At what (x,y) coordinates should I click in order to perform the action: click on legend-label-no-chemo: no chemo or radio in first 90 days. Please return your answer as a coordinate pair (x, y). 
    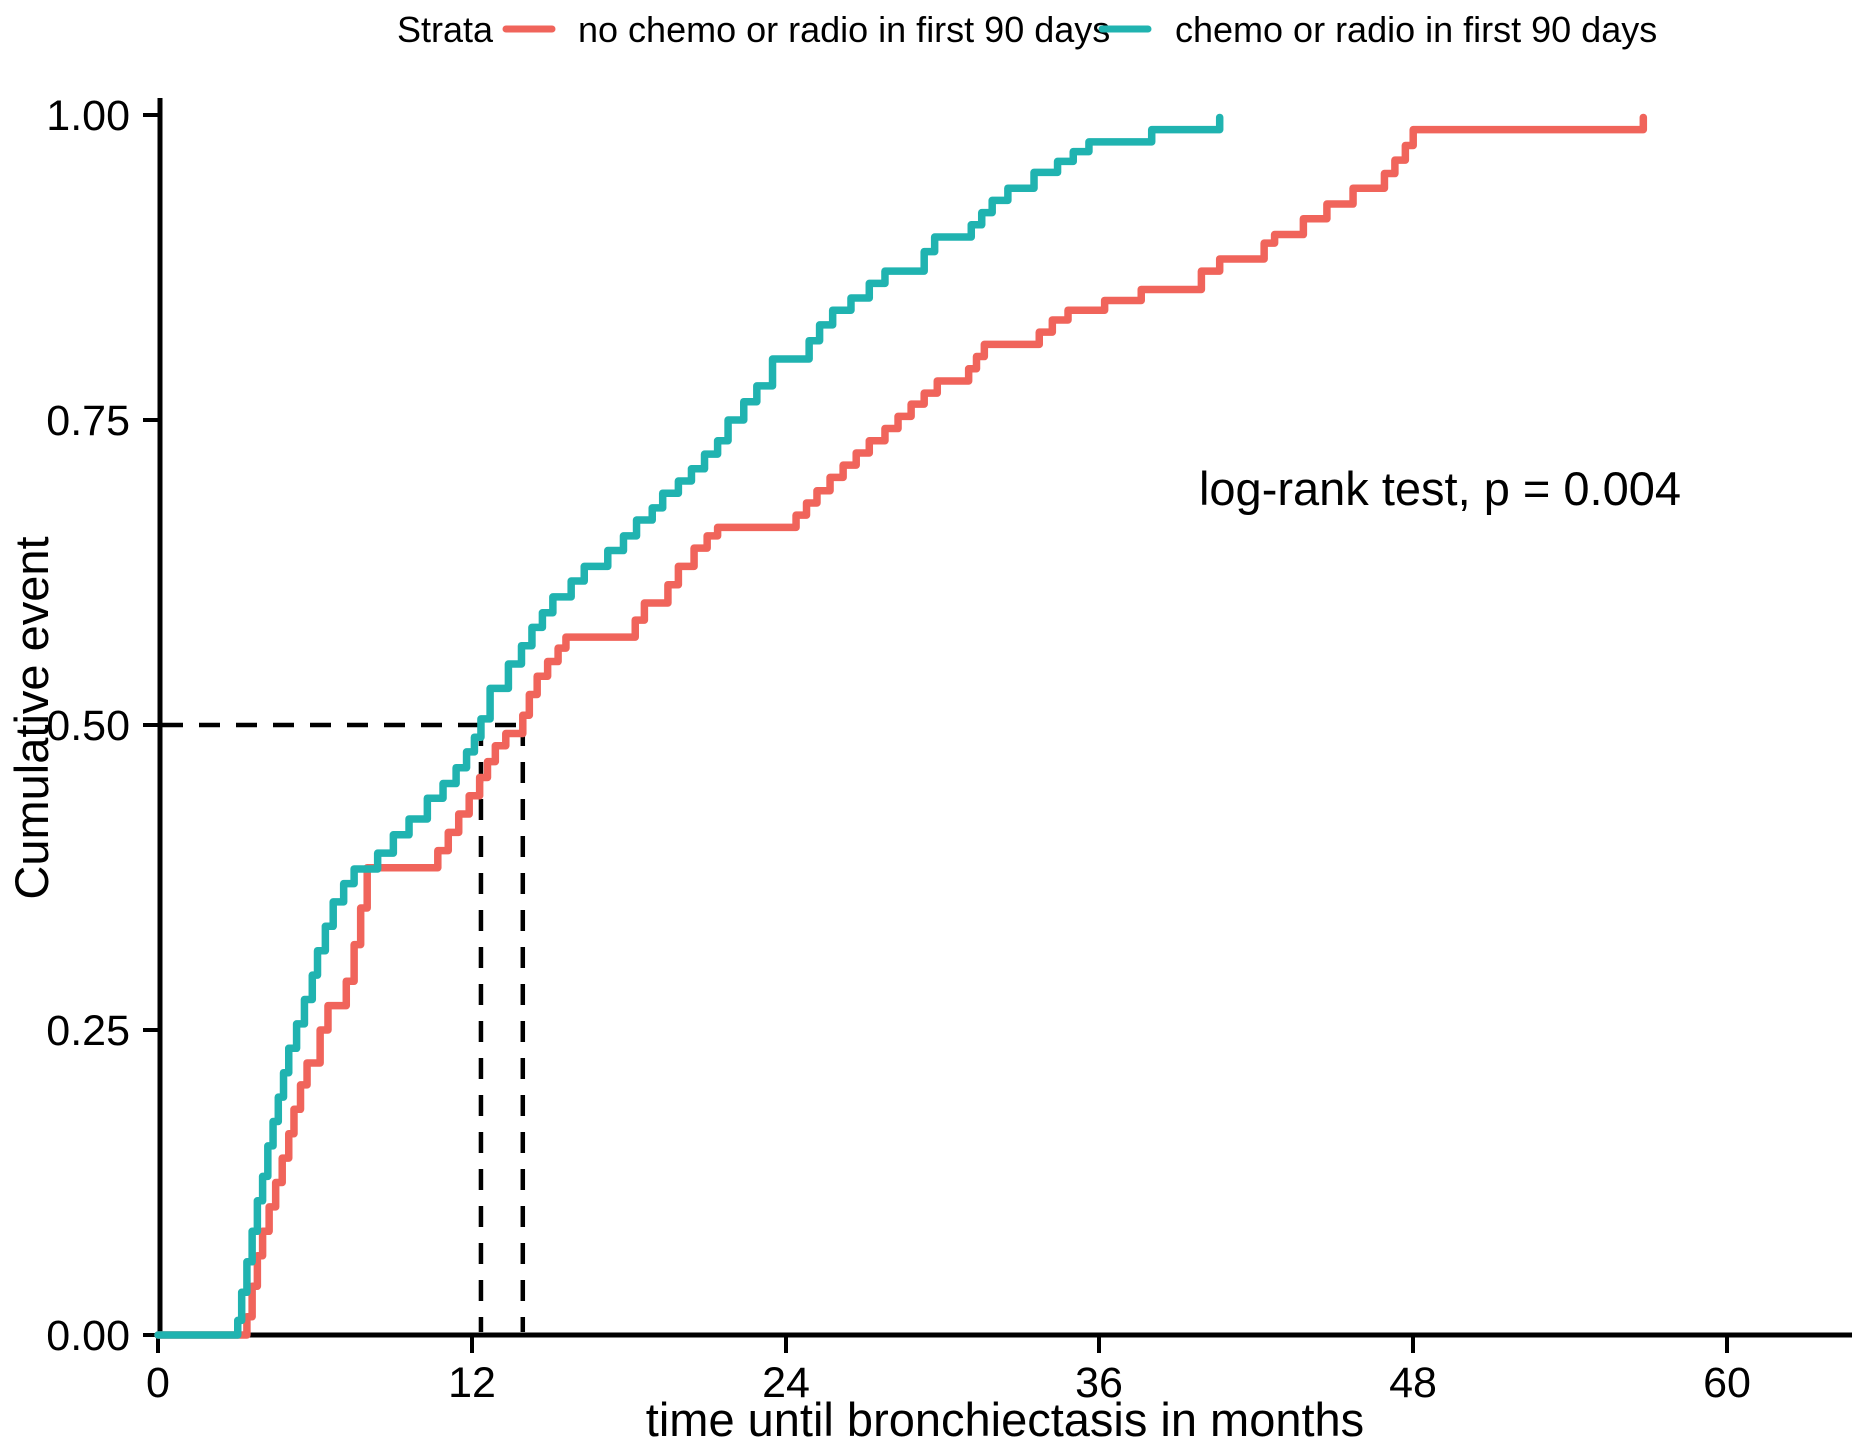
    Looking at the image, I should click on (844, 29).